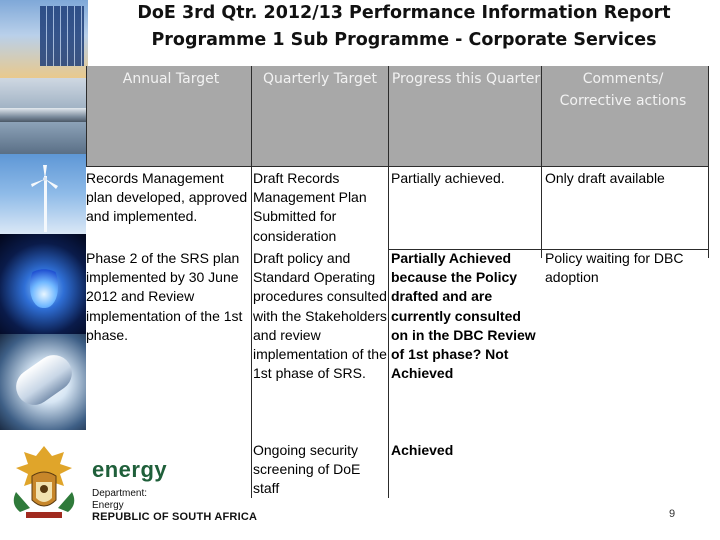 This screenshot has height=540, width=720. Describe the element at coordinates (320, 79) in the screenshot. I see `header-quarterly-target: Quarterly Target` at that location.